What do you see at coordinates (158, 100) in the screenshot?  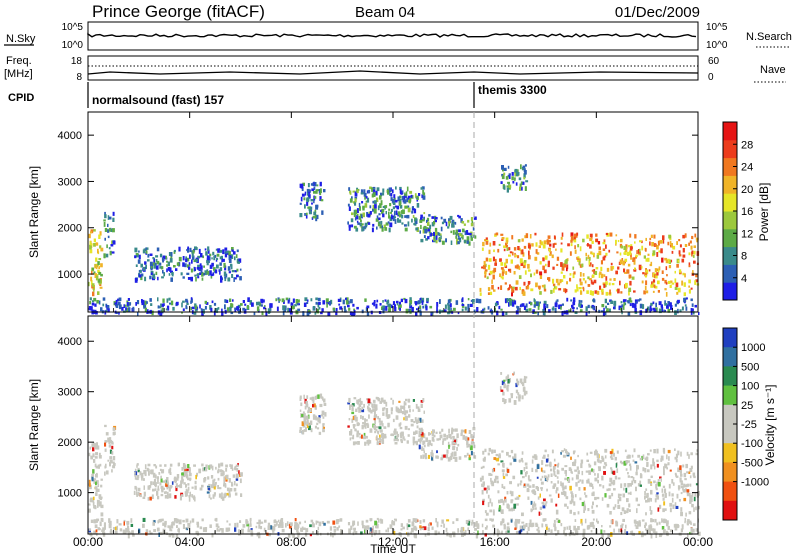 I see `cpid-segment-normalsound: normalsound (fast) 157` at bounding box center [158, 100].